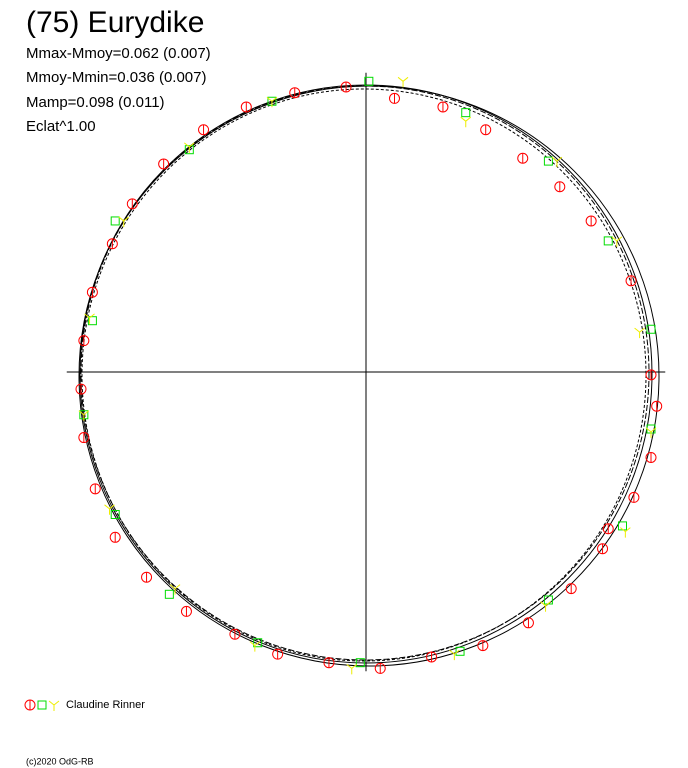  I want to click on annotation: Mmoy-Mmin=0.036 (0.007), so click(116, 77).